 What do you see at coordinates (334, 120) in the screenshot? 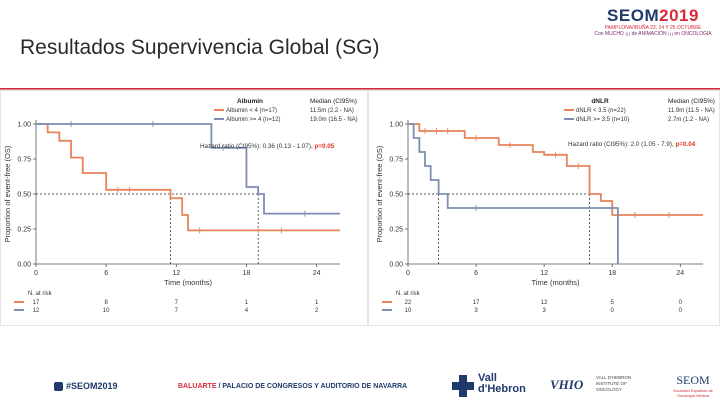
I see `legend-median: 19.0m (16.5 - NA)` at bounding box center [334, 120].